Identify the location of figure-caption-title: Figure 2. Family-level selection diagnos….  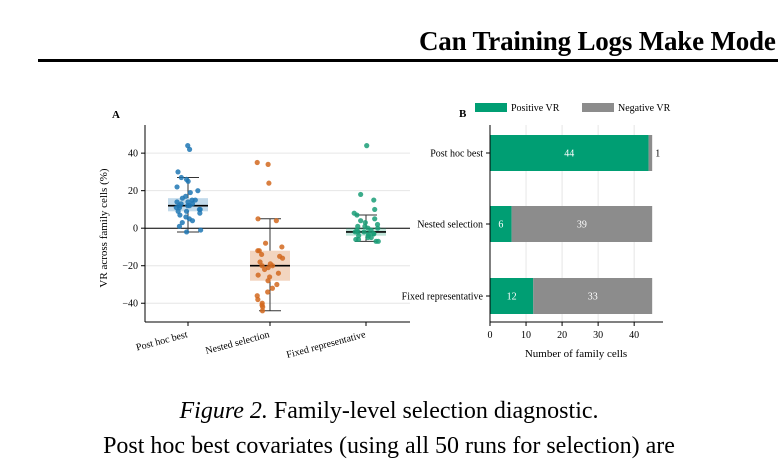
(389, 411).